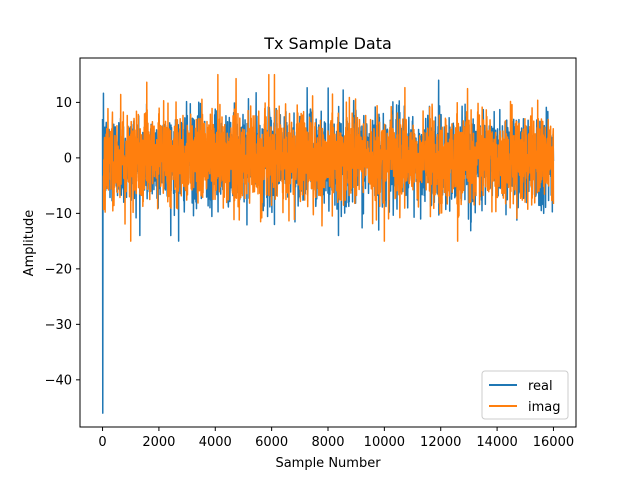  Describe the element at coordinates (29, 243) in the screenshot. I see `y-axis-label: Amplitude` at that location.